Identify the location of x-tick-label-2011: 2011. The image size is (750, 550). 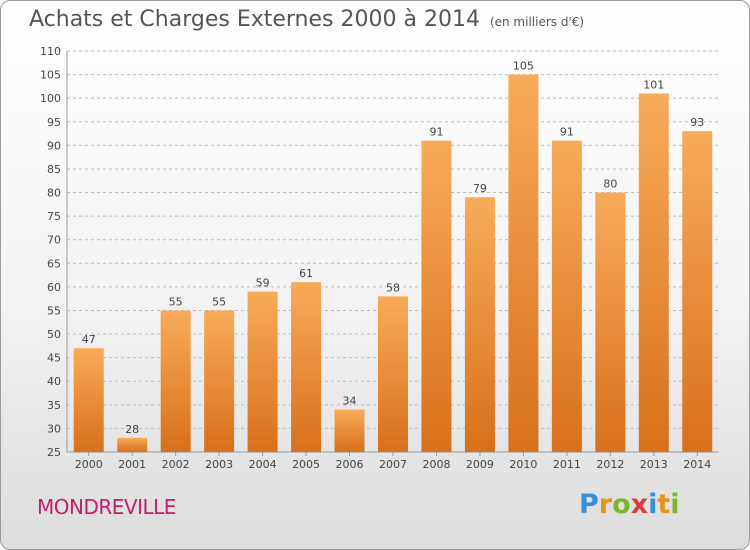
(567, 464).